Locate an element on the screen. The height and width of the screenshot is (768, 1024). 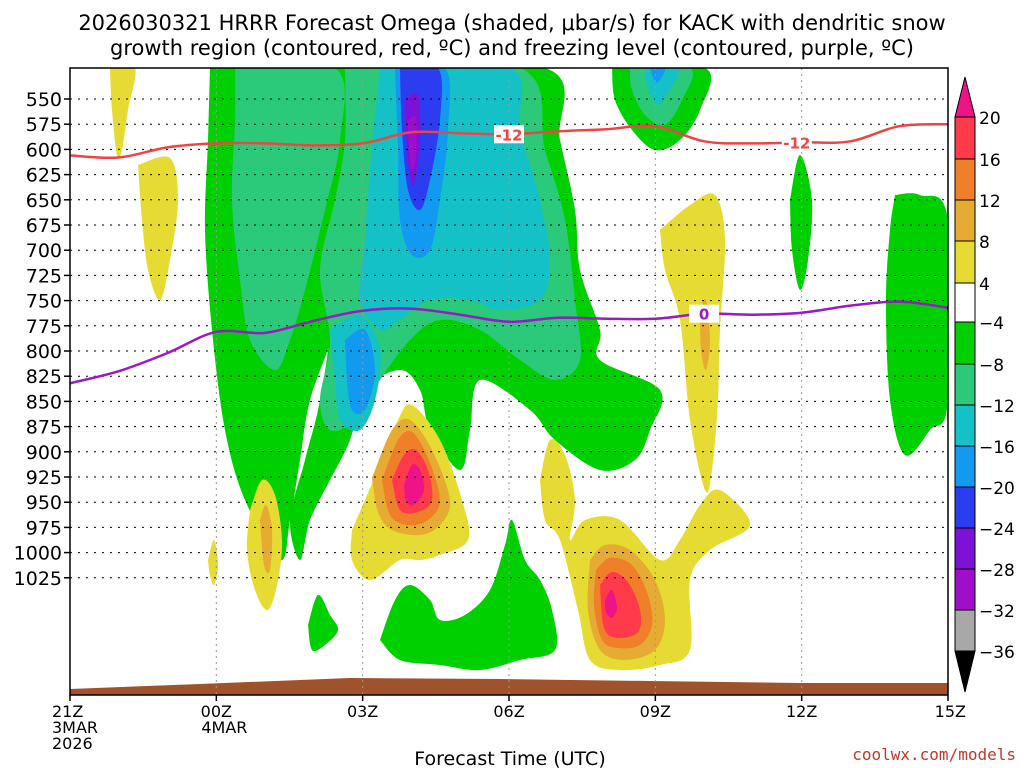
y-tick-label-650: 650 is located at coordinates (44, 201).